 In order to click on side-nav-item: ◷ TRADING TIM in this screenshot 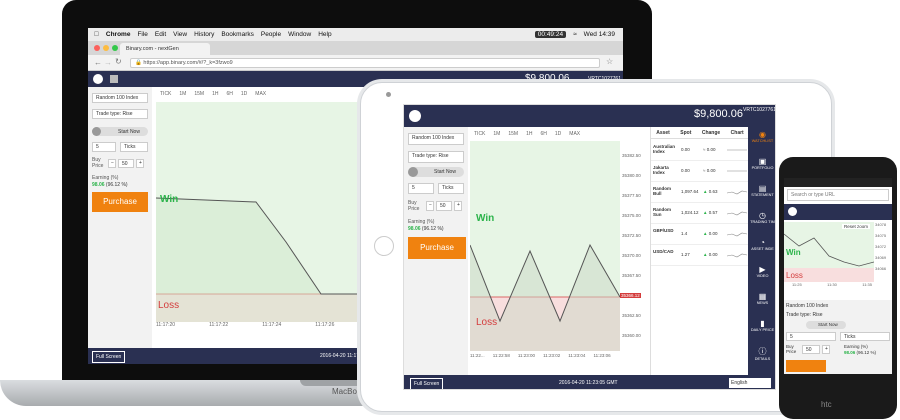, I will do `click(761, 224)`.